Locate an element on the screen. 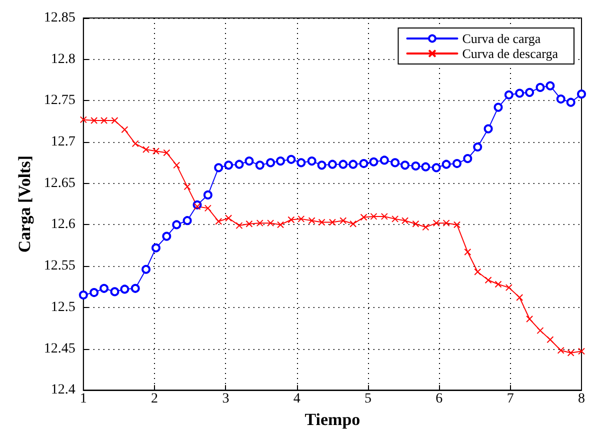  x-tick-label: 6 is located at coordinates (439, 399).